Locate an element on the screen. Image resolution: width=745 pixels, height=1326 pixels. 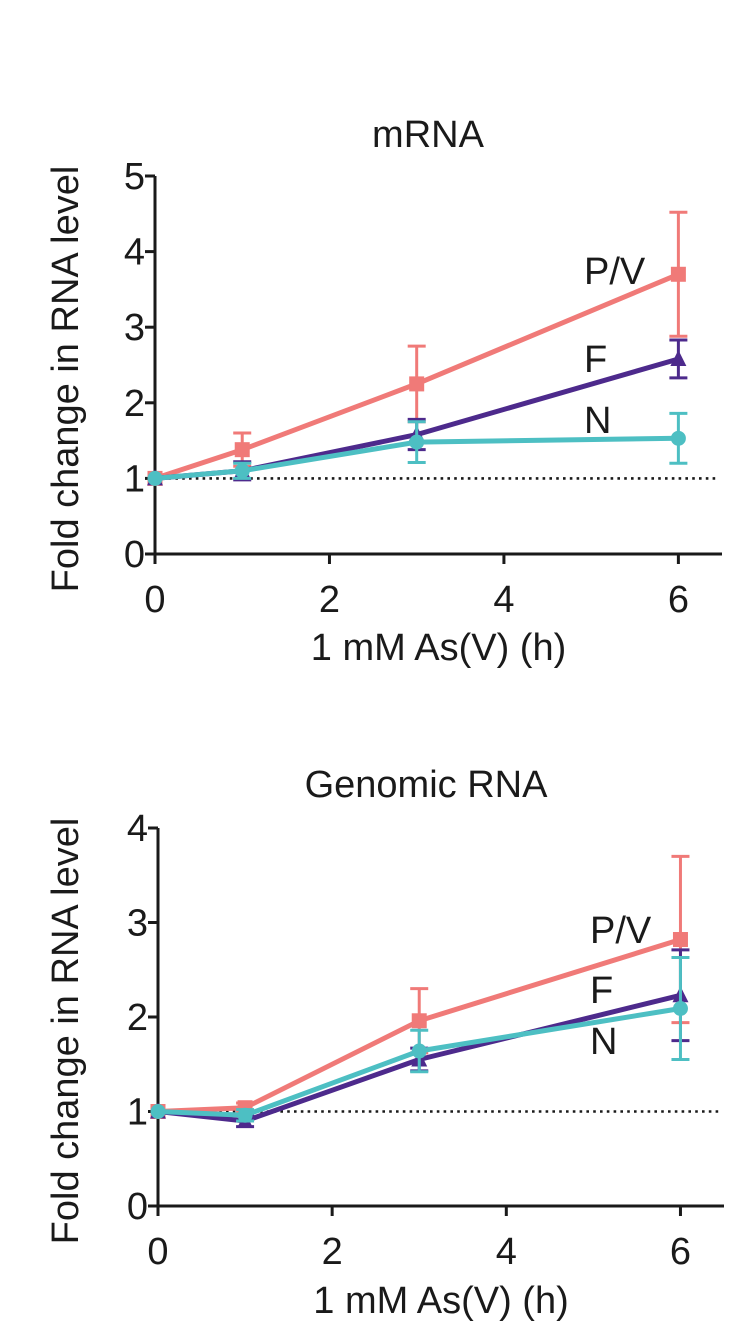
data-point-f is located at coordinates (678, 357).